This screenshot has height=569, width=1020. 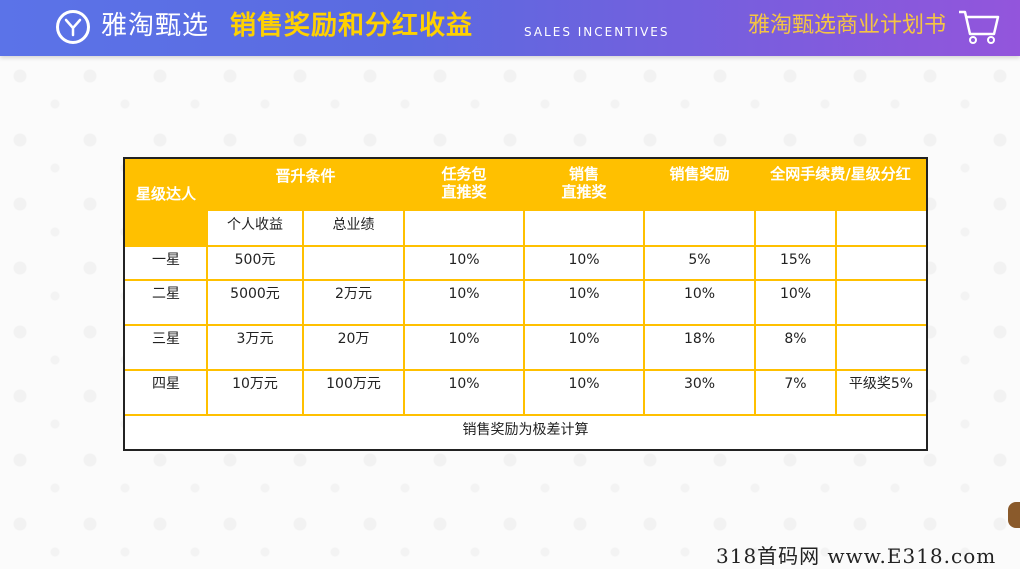 What do you see at coordinates (699, 294) in the screenshot?
I see `cell-sales-reward: 10%` at bounding box center [699, 294].